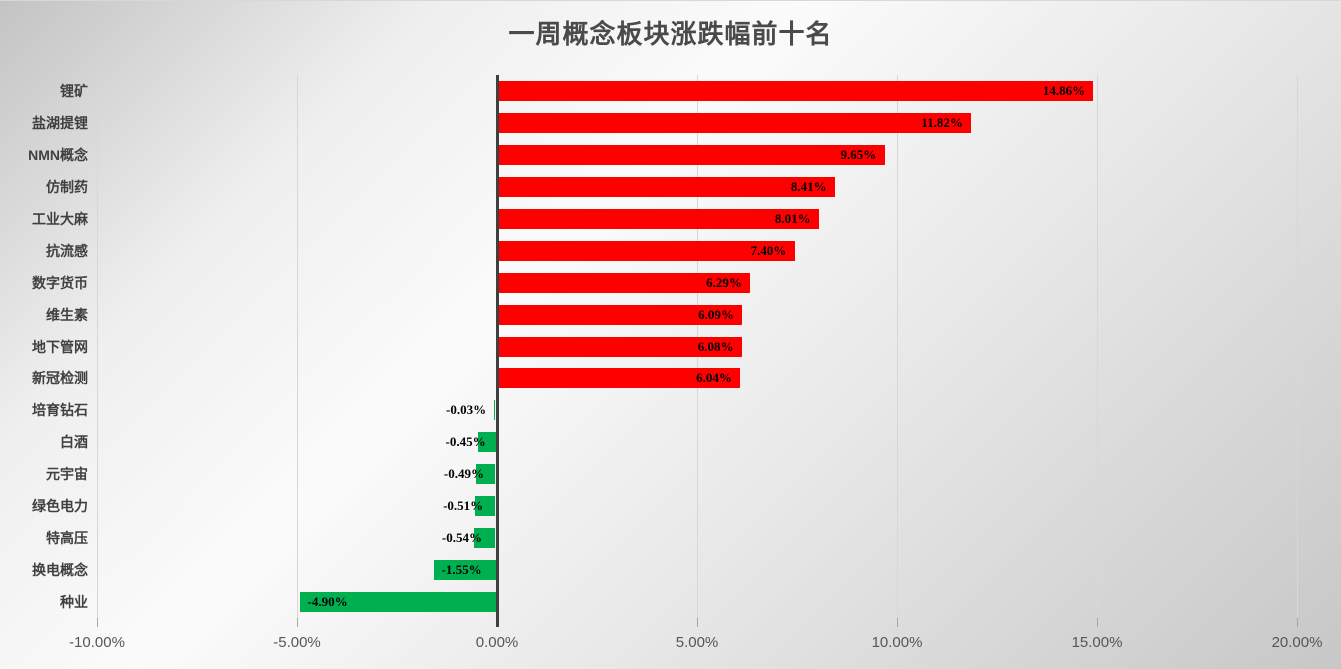  What do you see at coordinates (463, 506) in the screenshot?
I see `value-label: -0.51%` at bounding box center [463, 506].